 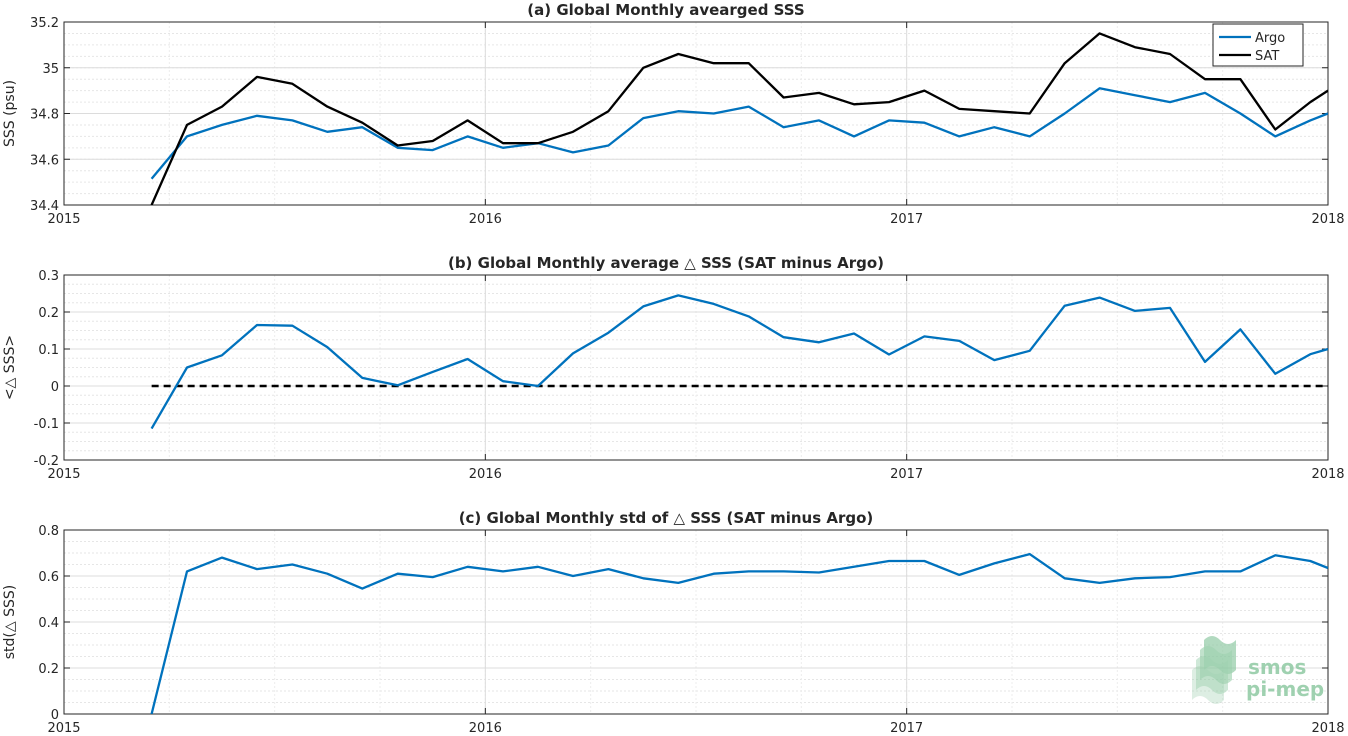 I want to click on y-tick-label: 0.1, so click(x=48, y=350).